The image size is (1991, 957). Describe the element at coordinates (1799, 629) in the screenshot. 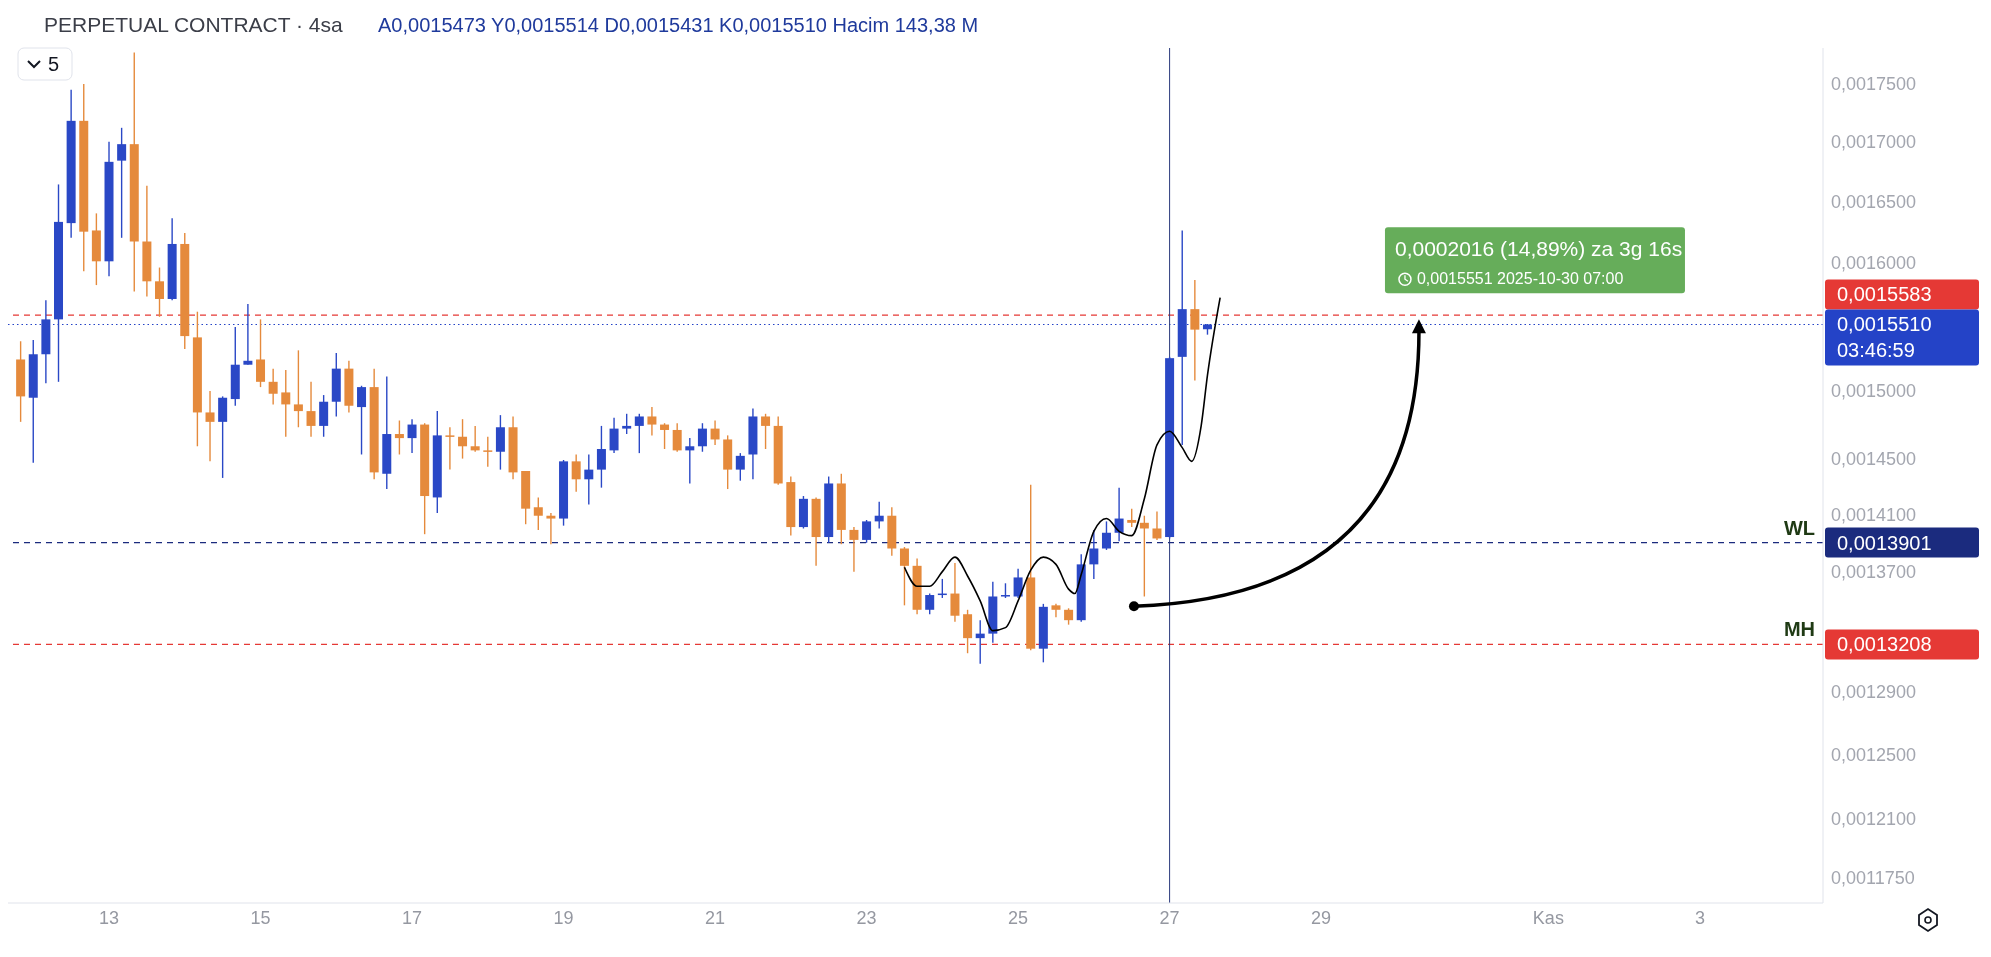

I see `ref-line-label: MH` at that location.